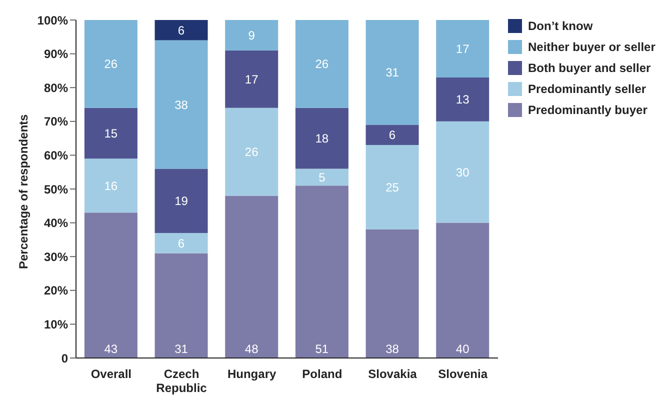  I want to click on data-label: 5, so click(322, 177).